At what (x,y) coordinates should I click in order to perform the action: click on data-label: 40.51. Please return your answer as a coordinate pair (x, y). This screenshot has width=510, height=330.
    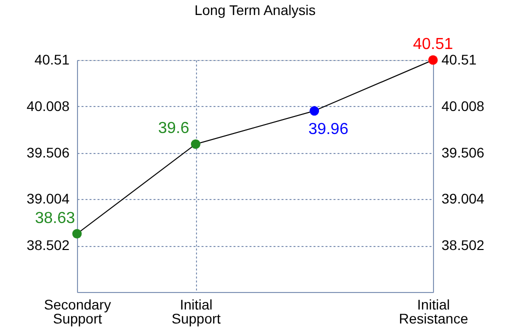
    Looking at the image, I should click on (433, 44).